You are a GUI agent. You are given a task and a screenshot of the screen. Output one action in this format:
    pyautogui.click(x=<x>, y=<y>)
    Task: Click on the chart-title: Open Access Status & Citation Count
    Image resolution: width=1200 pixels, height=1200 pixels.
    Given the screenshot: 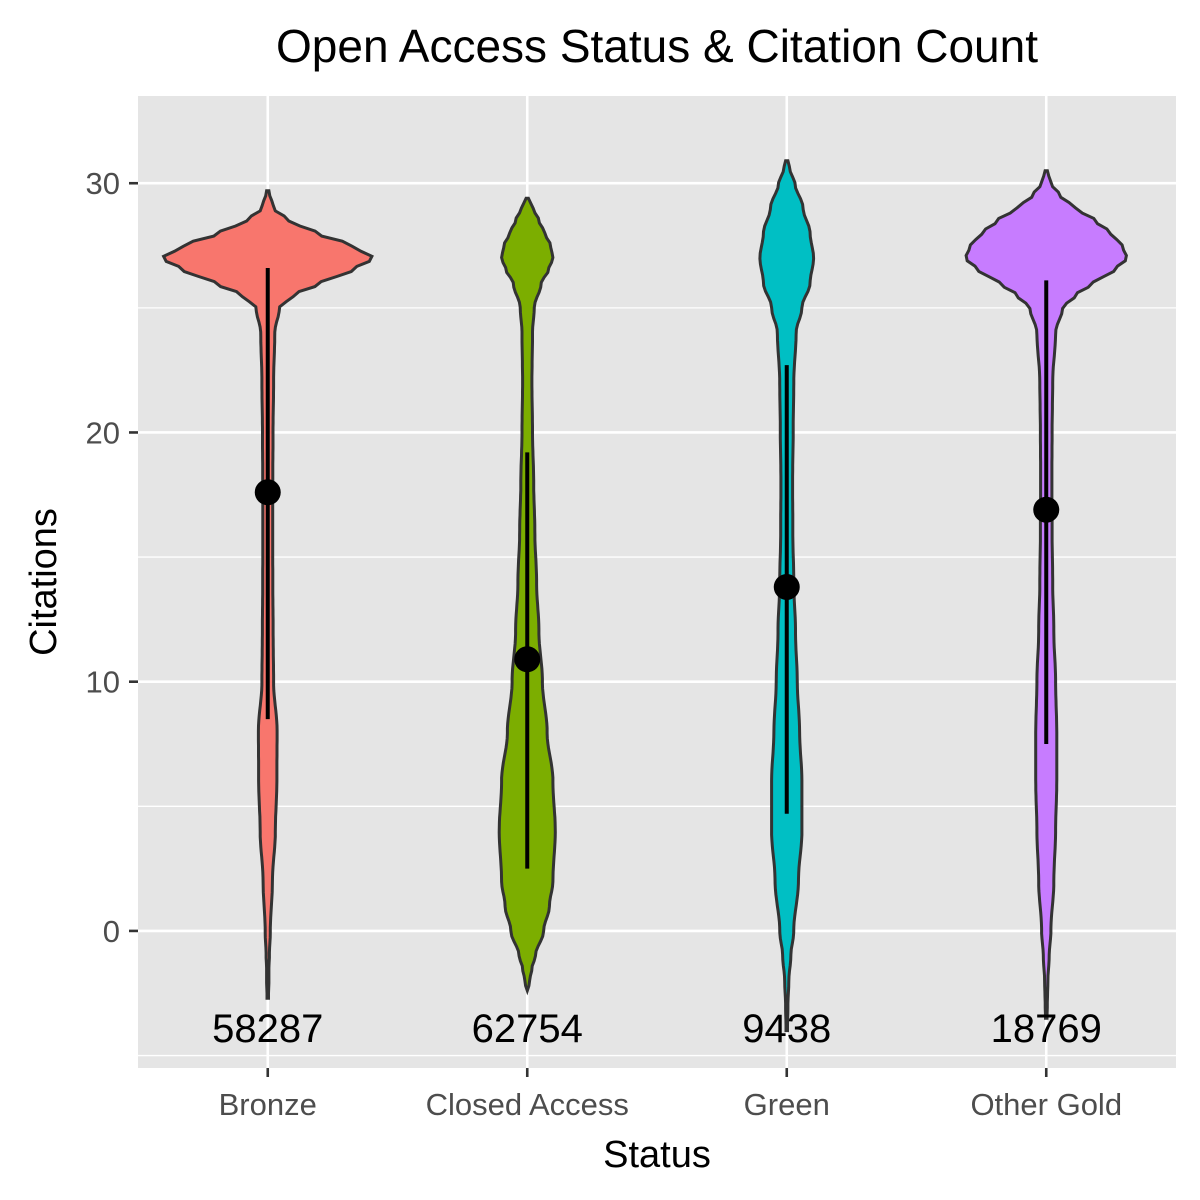 What is the action you would take?
    pyautogui.click(x=657, y=46)
    